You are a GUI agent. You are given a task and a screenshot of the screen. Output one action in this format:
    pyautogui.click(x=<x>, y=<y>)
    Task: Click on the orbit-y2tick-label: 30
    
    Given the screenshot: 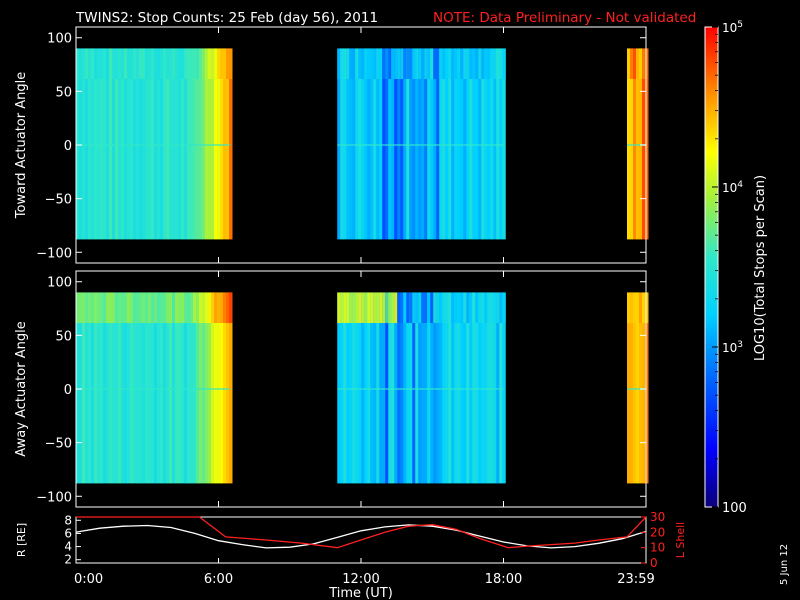 What is the action you would take?
    pyautogui.click(x=657, y=517)
    